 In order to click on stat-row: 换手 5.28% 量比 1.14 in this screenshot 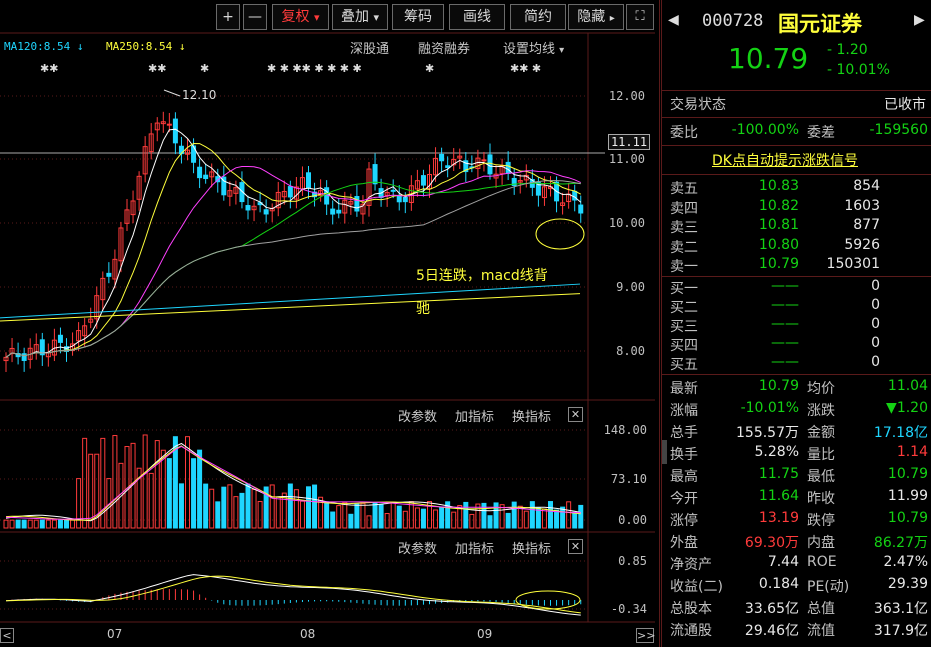, I will do `click(796, 454)`.